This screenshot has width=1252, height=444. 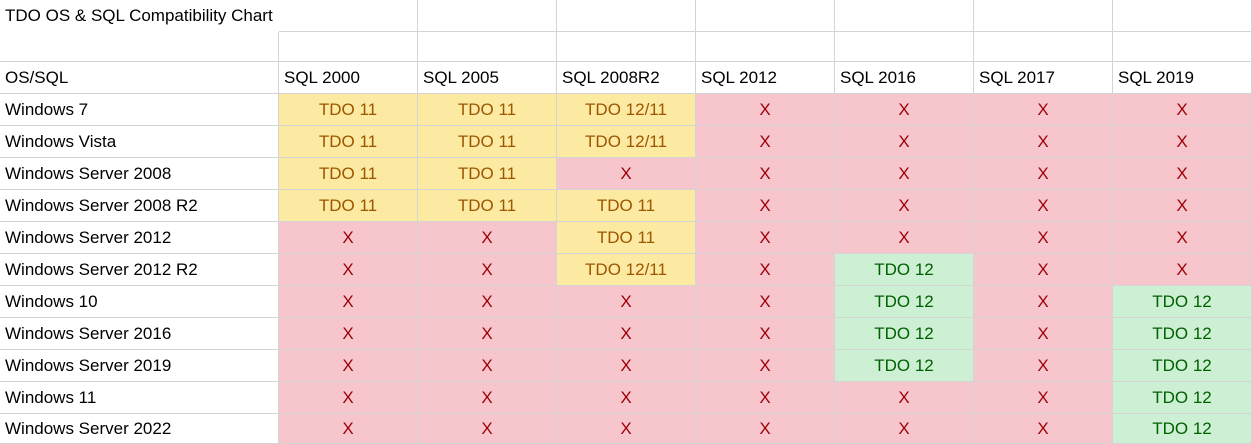 I want to click on os-cell: Windows Server 2012 R2, so click(x=139, y=270).